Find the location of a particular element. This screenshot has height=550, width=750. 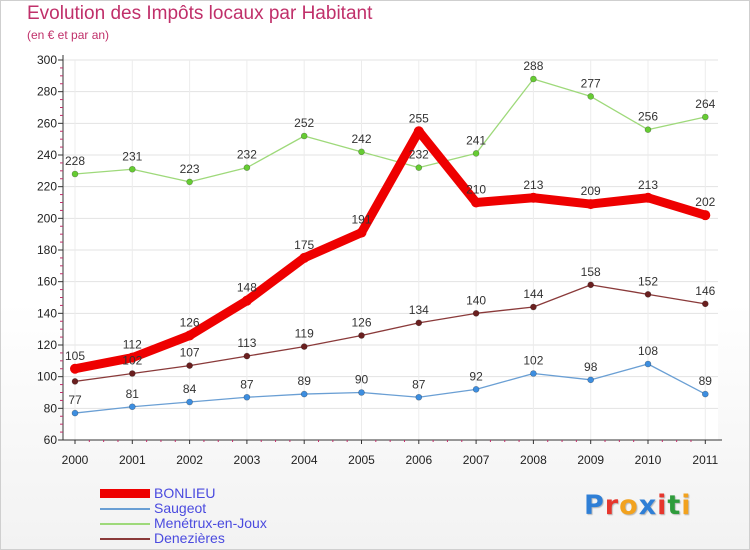

series-line is located at coordinates (390, 388).